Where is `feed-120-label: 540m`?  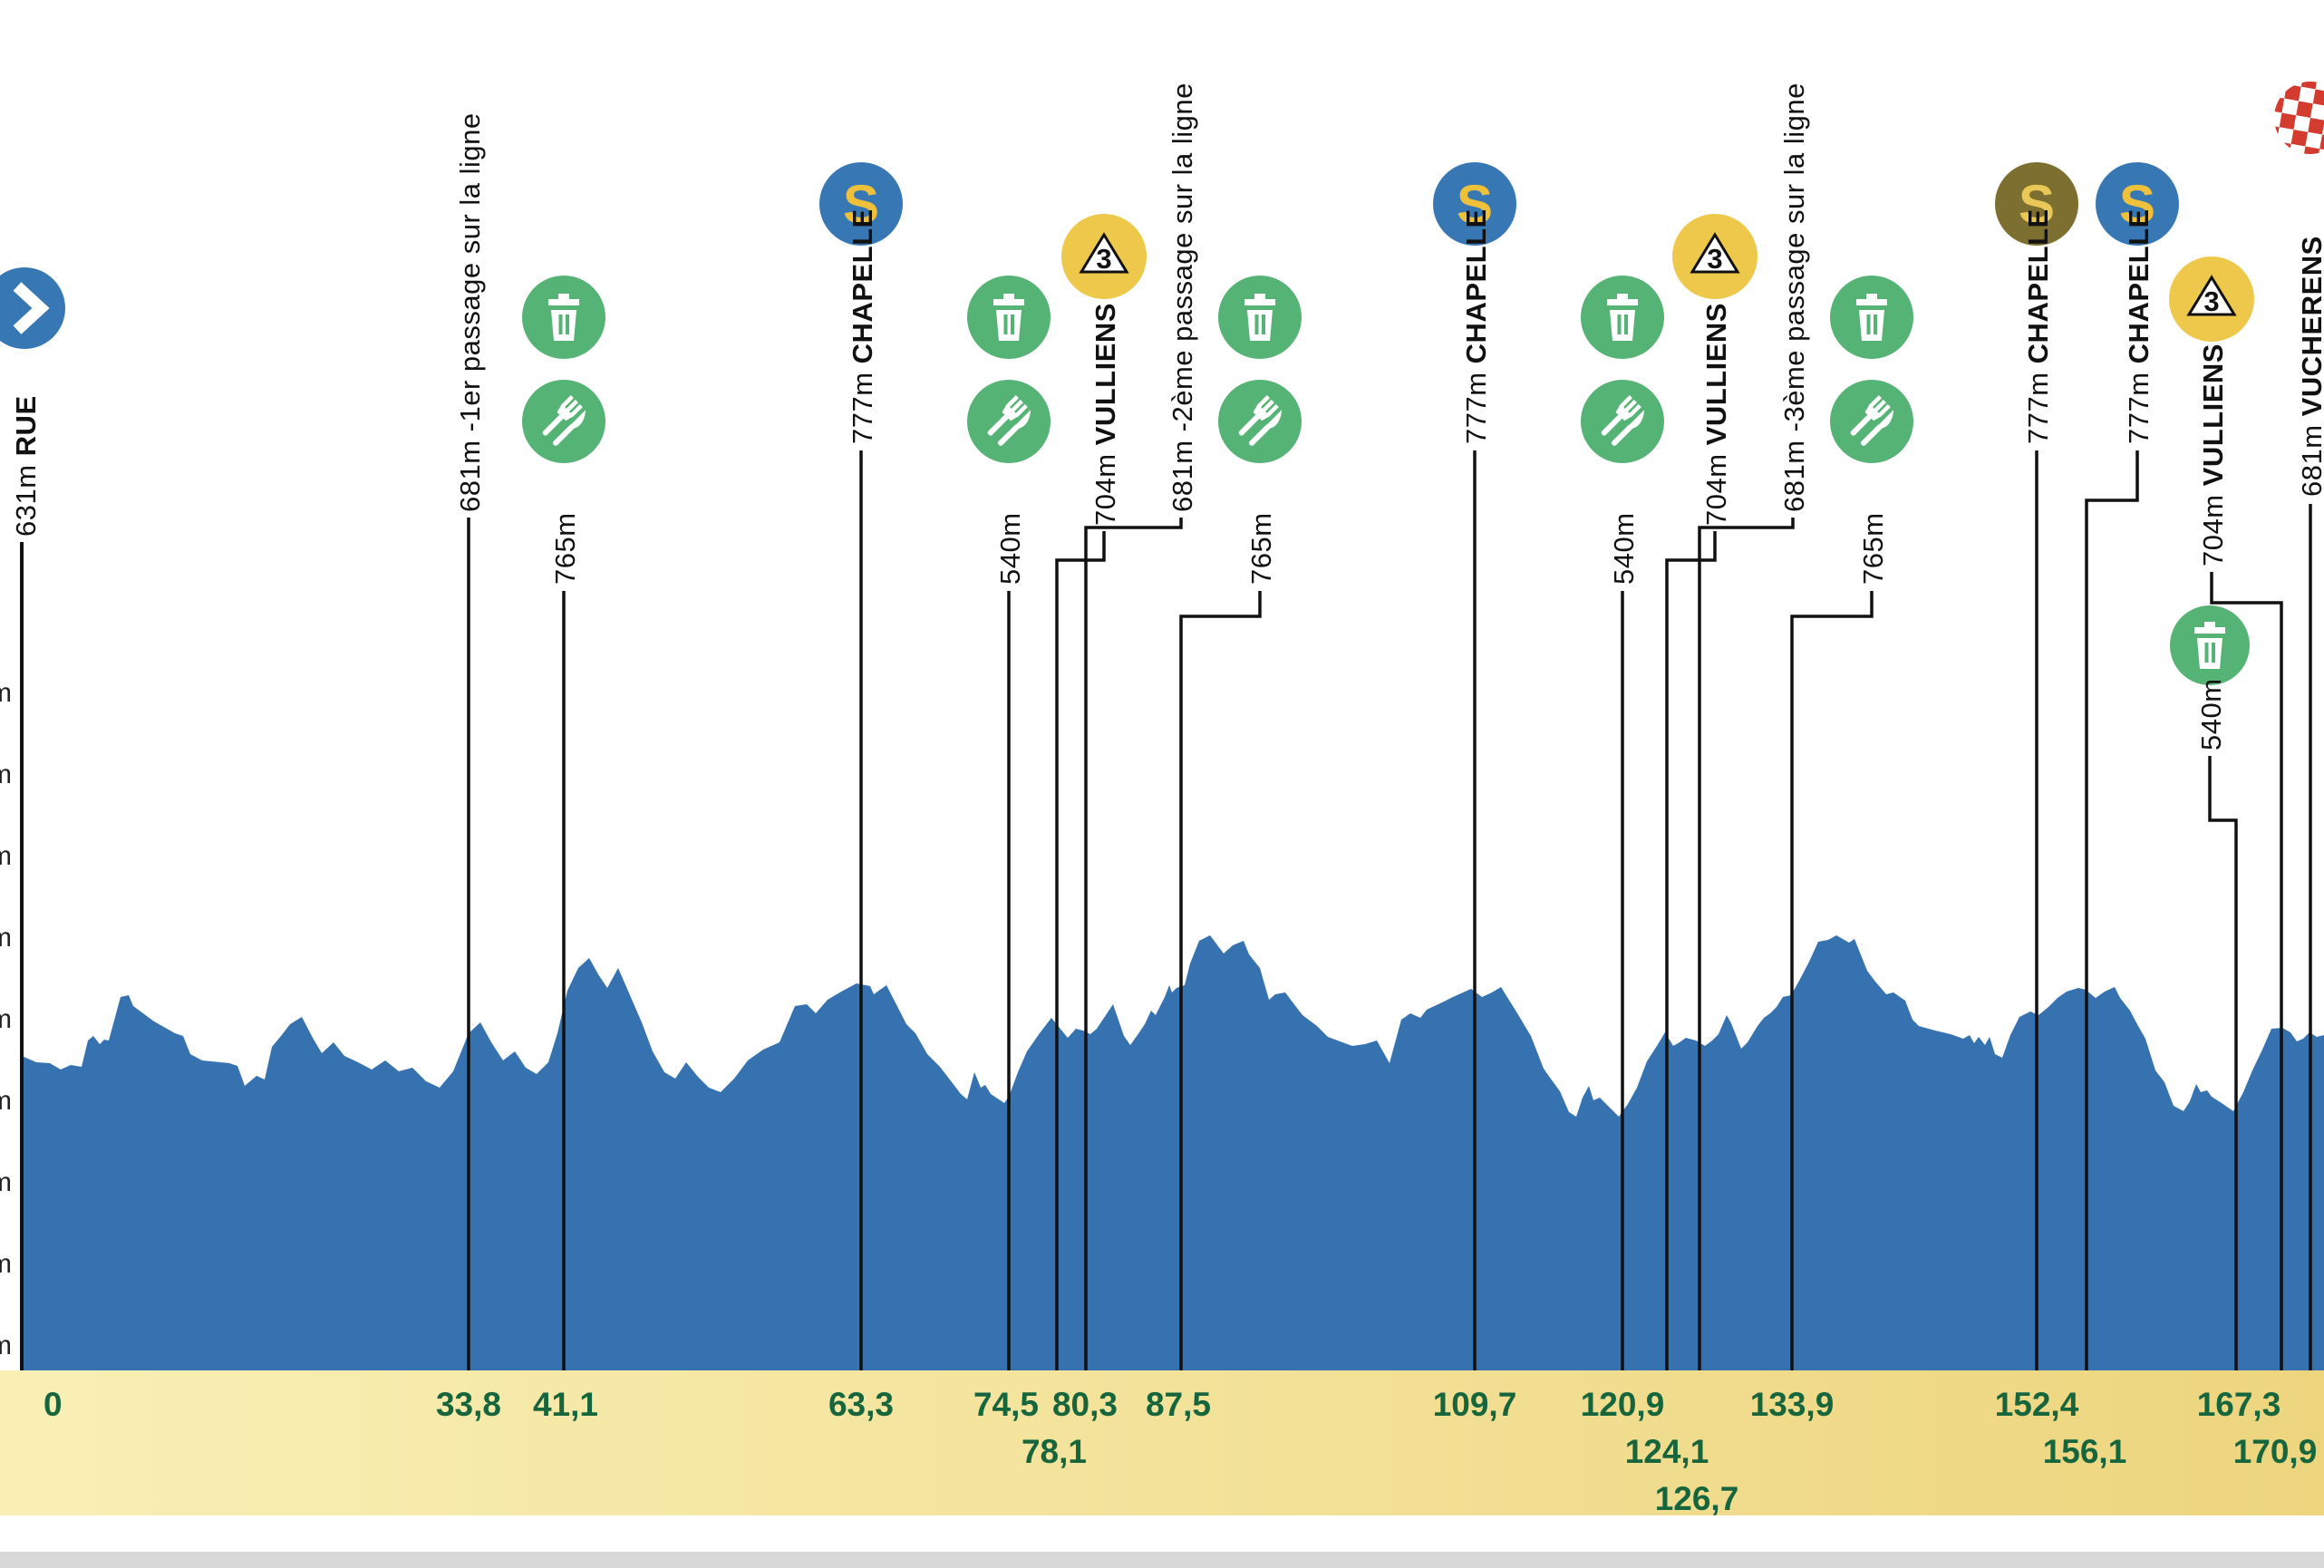 feed-120-label: 540m is located at coordinates (1624, 548).